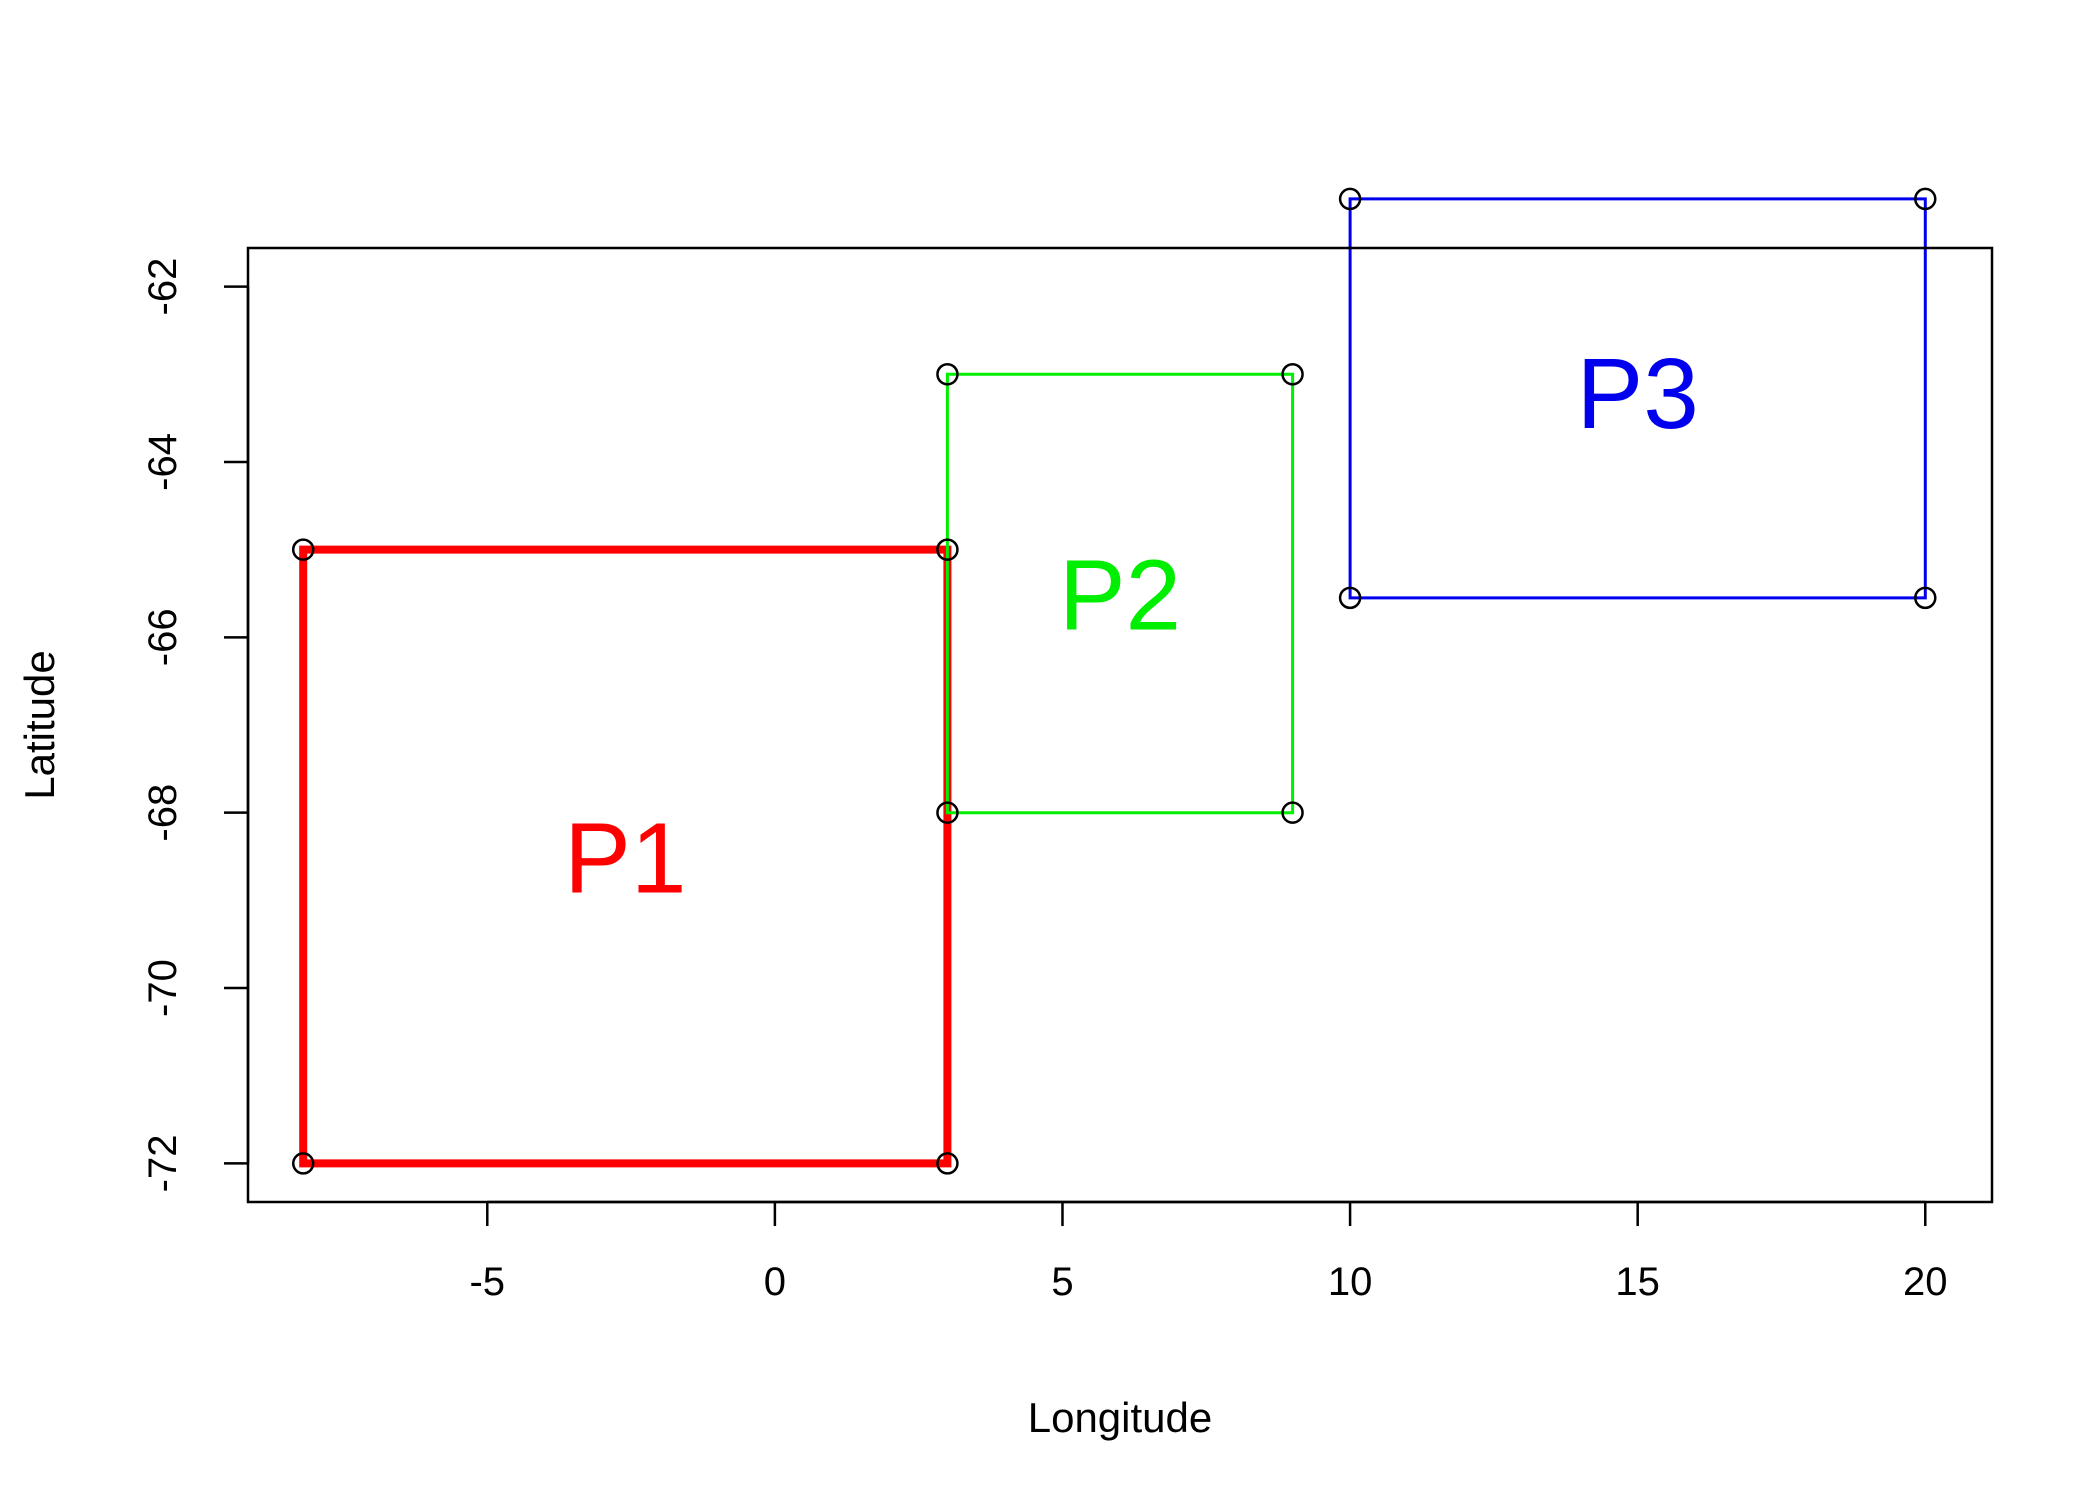  I want to click on polygon-p3, so click(1637, 398).